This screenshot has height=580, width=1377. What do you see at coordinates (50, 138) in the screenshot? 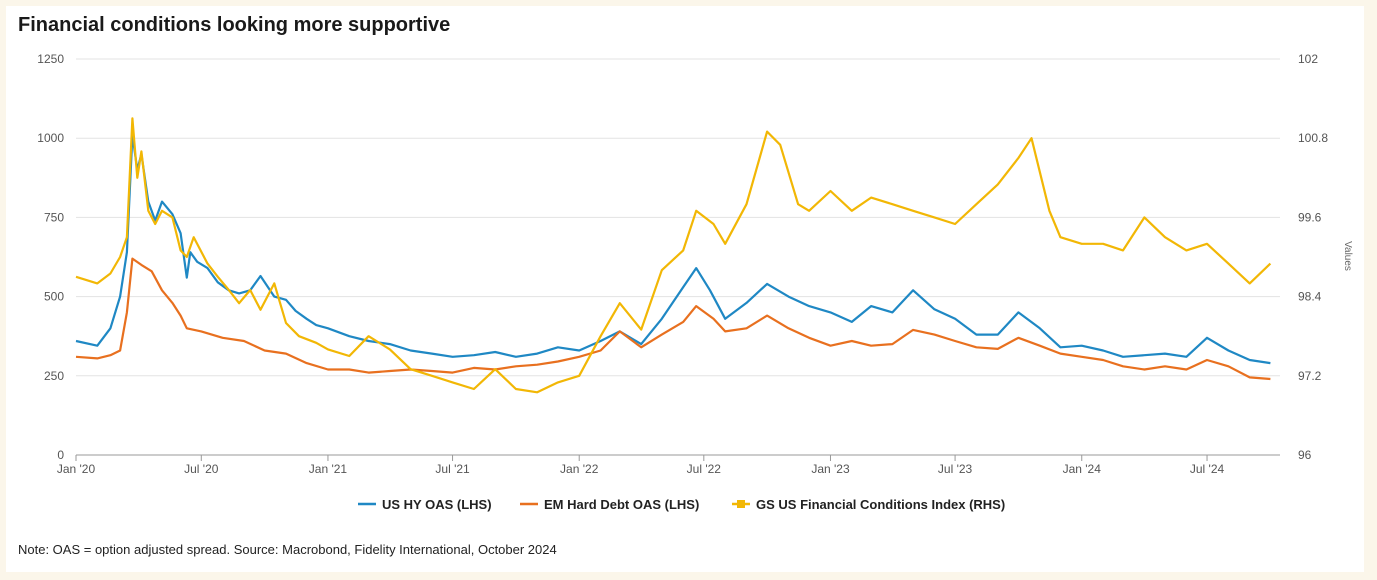
I see `y-left-tick-label: 1000` at bounding box center [50, 138].